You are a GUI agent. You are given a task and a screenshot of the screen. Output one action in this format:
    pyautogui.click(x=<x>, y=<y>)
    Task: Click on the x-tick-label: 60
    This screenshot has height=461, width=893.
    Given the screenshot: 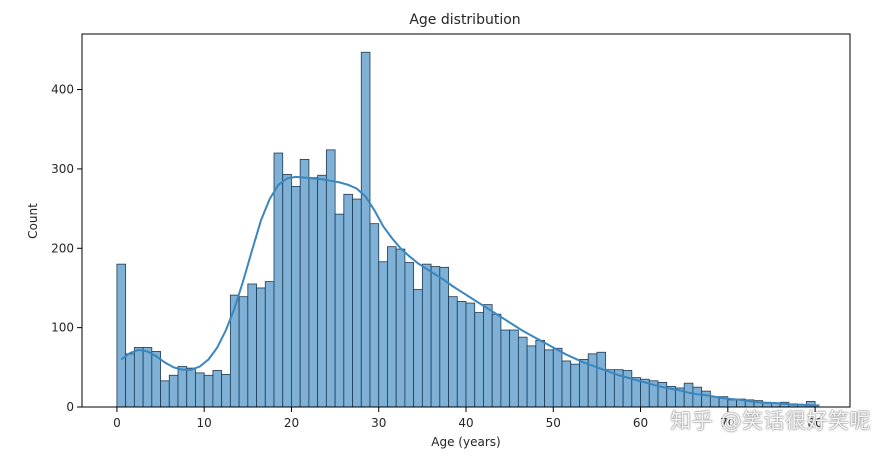 What is the action you would take?
    pyautogui.click(x=640, y=423)
    